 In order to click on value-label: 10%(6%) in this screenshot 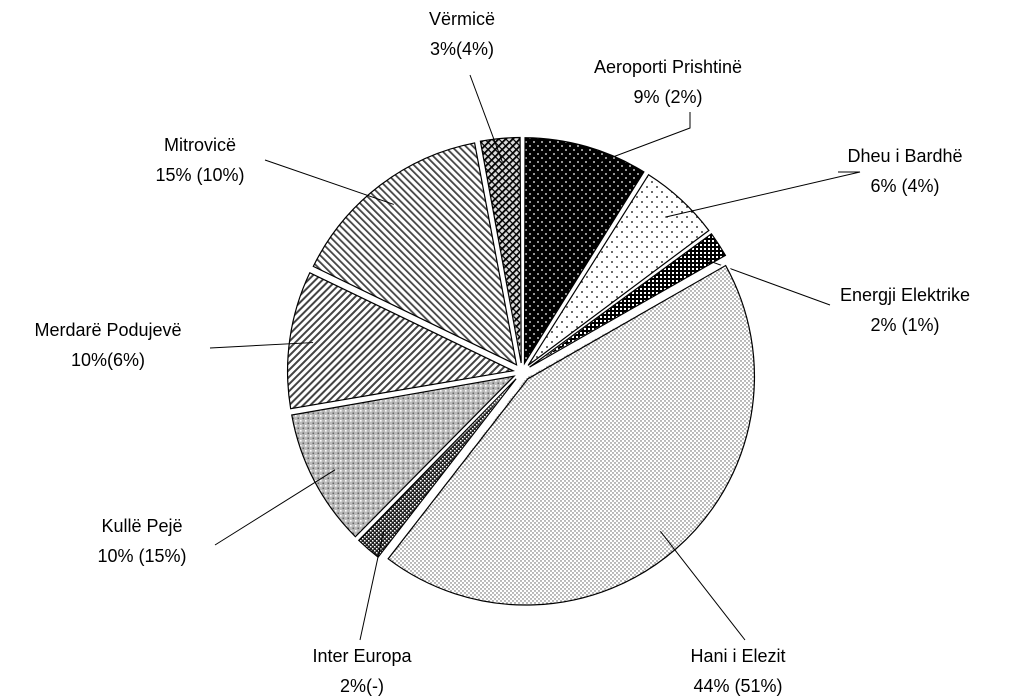, I will do `click(108, 360)`.